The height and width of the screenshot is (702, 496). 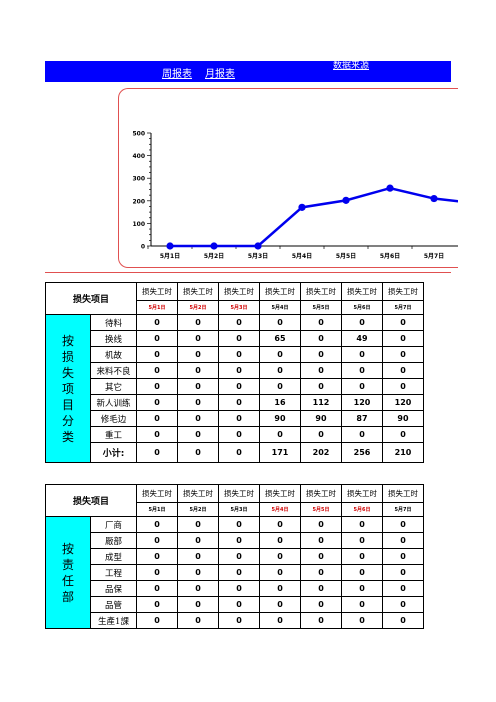 I want to click on row-label: 机故, so click(x=113, y=354).